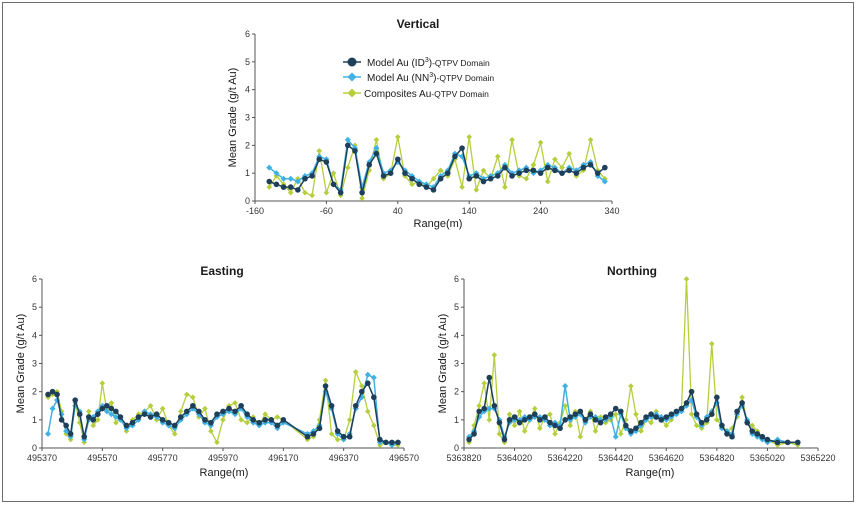 The height and width of the screenshot is (507, 858). I want to click on x-tick-label: 496570, so click(404, 458).